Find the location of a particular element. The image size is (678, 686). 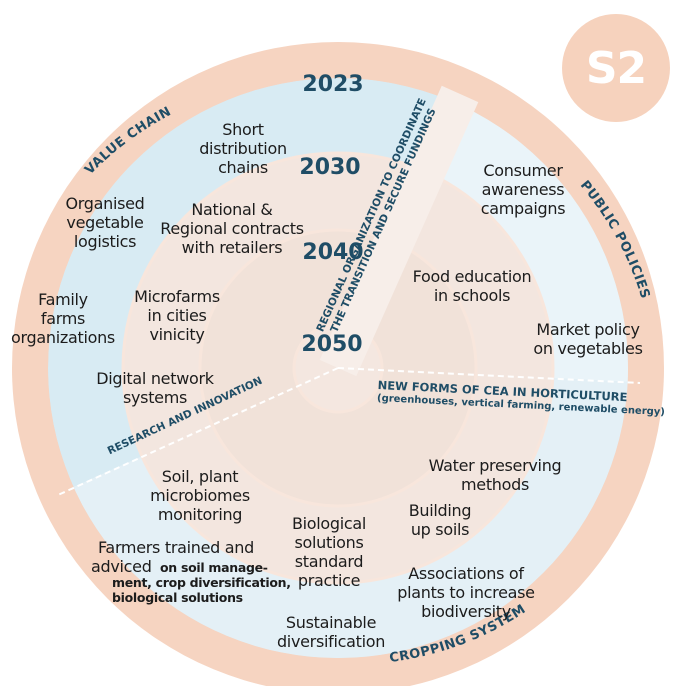

year-2050: 2050 is located at coordinates (332, 344).